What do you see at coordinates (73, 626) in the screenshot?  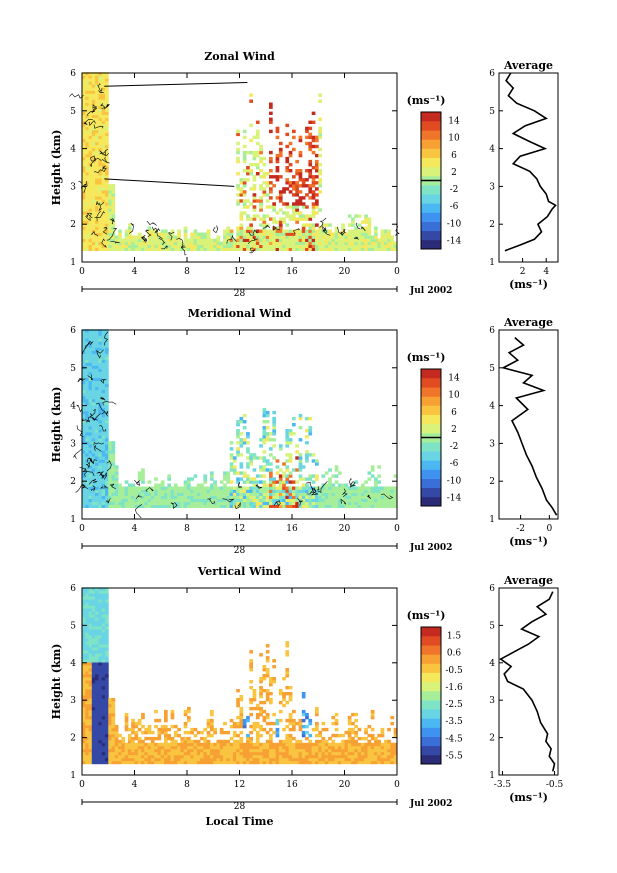 I see `y-tick-label: 5` at bounding box center [73, 626].